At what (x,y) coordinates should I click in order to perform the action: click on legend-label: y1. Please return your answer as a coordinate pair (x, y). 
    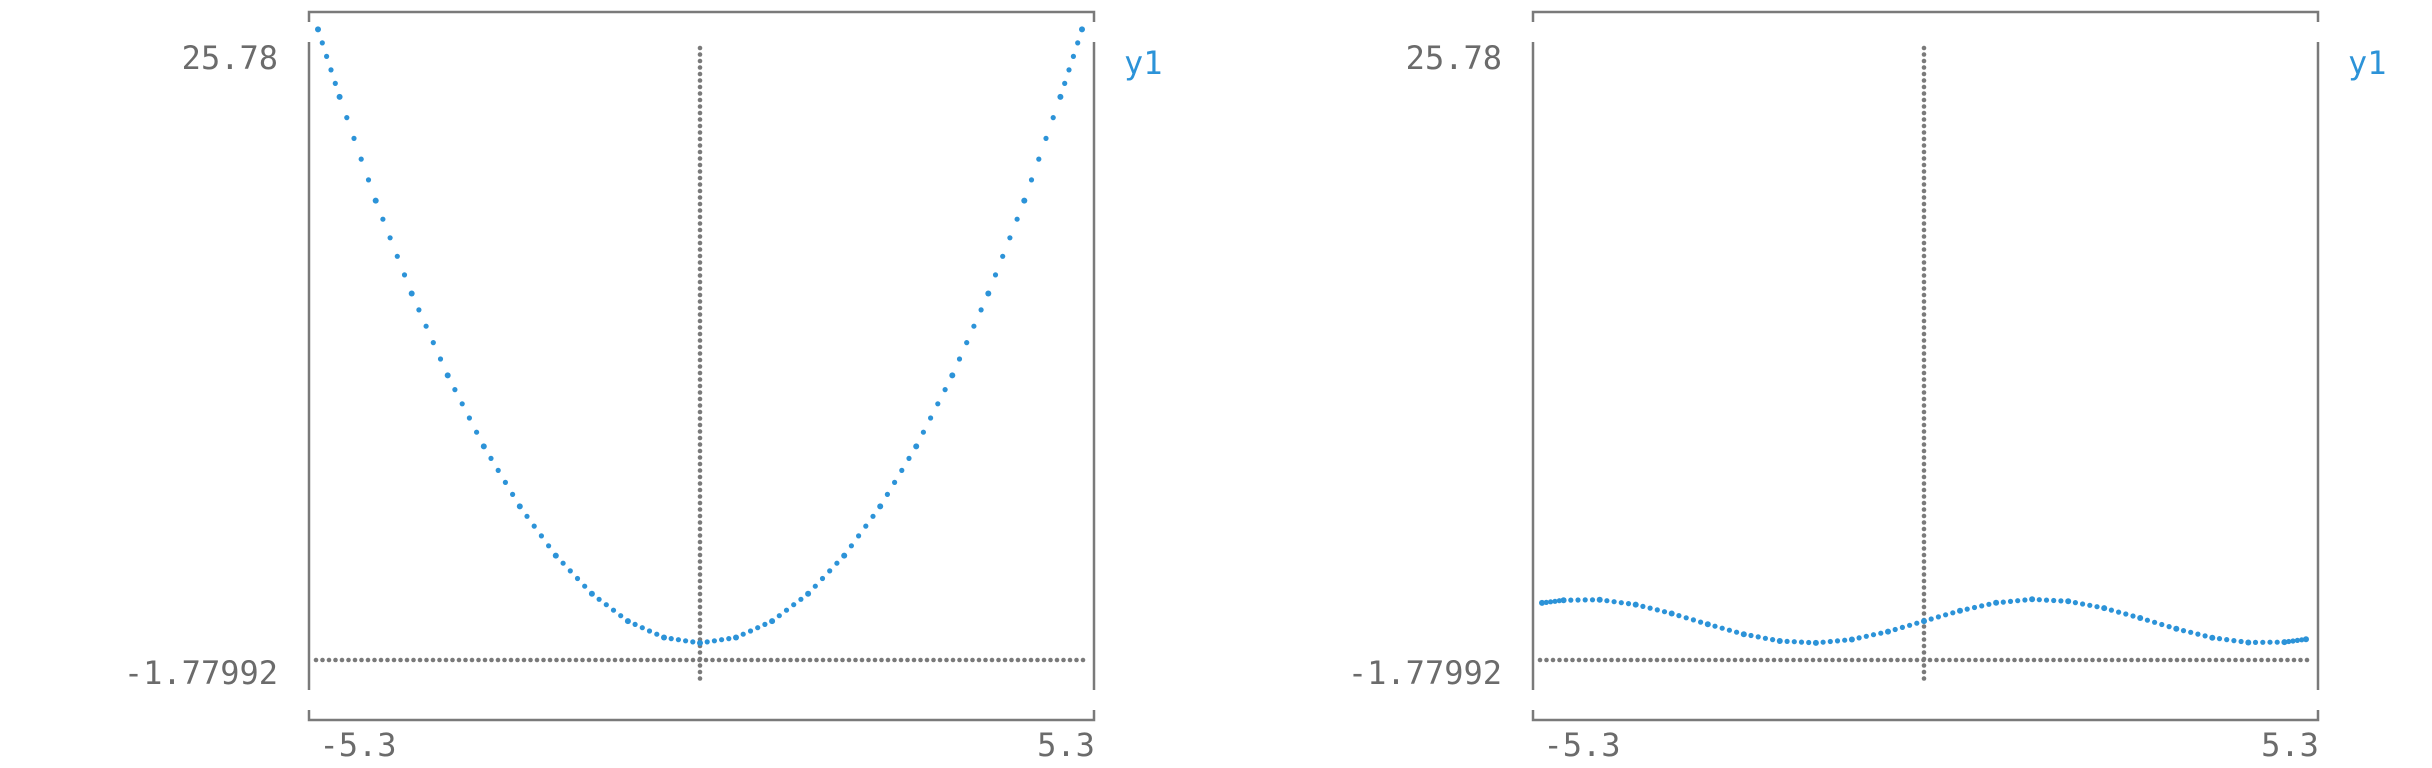
    Looking at the image, I should click on (1143, 63).